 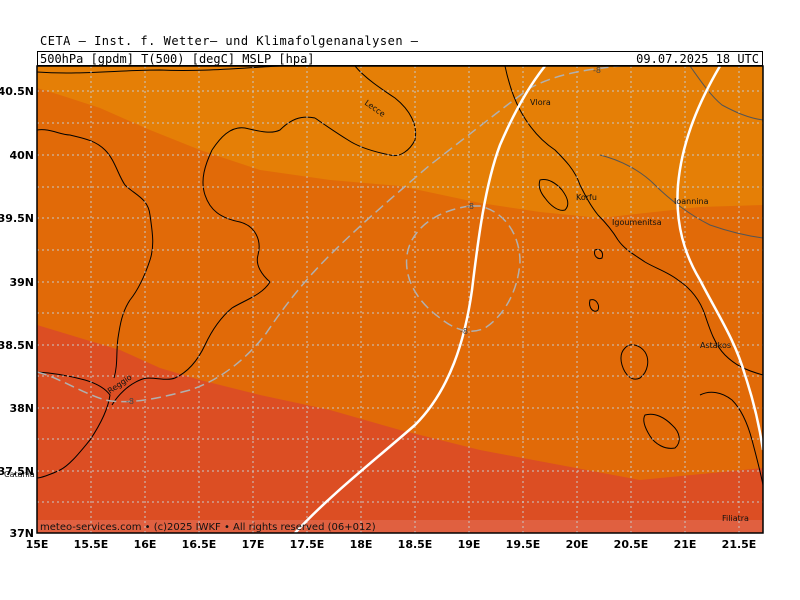 What do you see at coordinates (685, 544) in the screenshot?
I see `lon-label: 21E` at bounding box center [685, 544].